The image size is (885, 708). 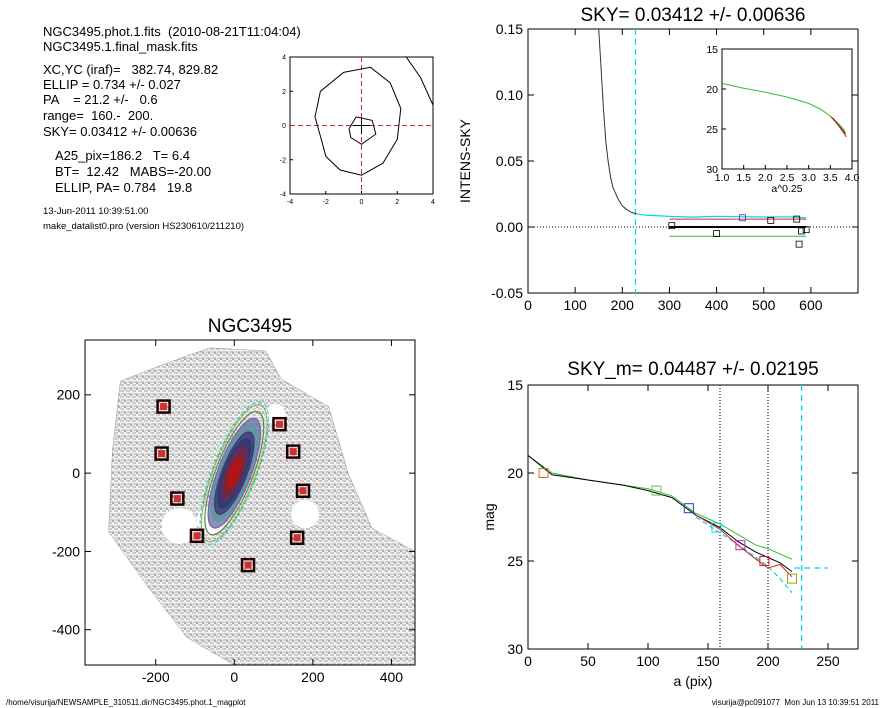 I want to click on inset-xtick-label: 1.0, so click(x=722, y=178).